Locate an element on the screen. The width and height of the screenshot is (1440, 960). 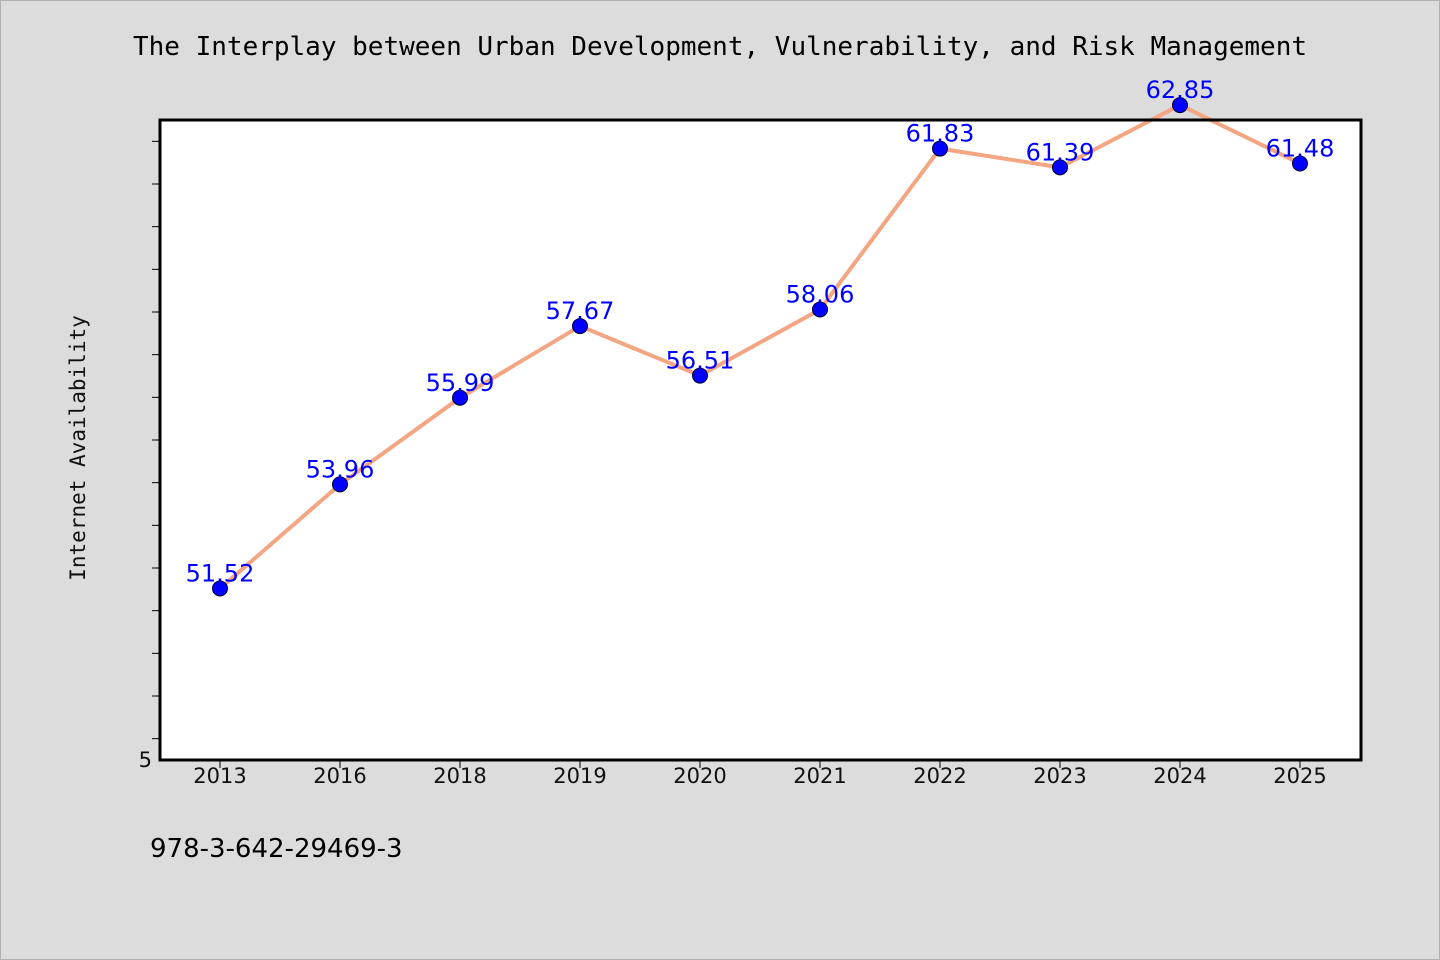
data-label: 61.48 is located at coordinates (1300, 149).